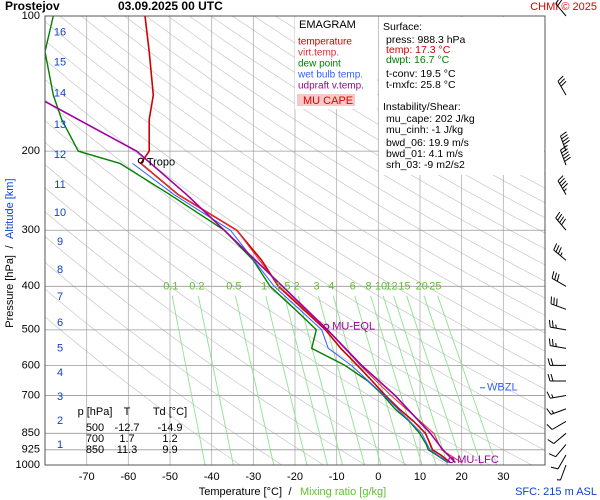 Image resolution: width=600 pixels, height=500 pixels. I want to click on mixing-ratio-label: 0.1, so click(170, 287).